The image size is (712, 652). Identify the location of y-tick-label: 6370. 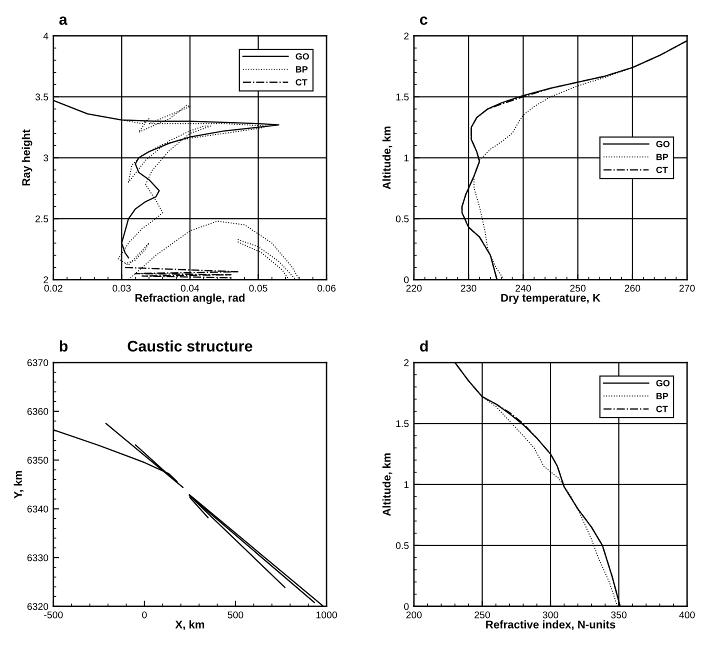
(37, 362).